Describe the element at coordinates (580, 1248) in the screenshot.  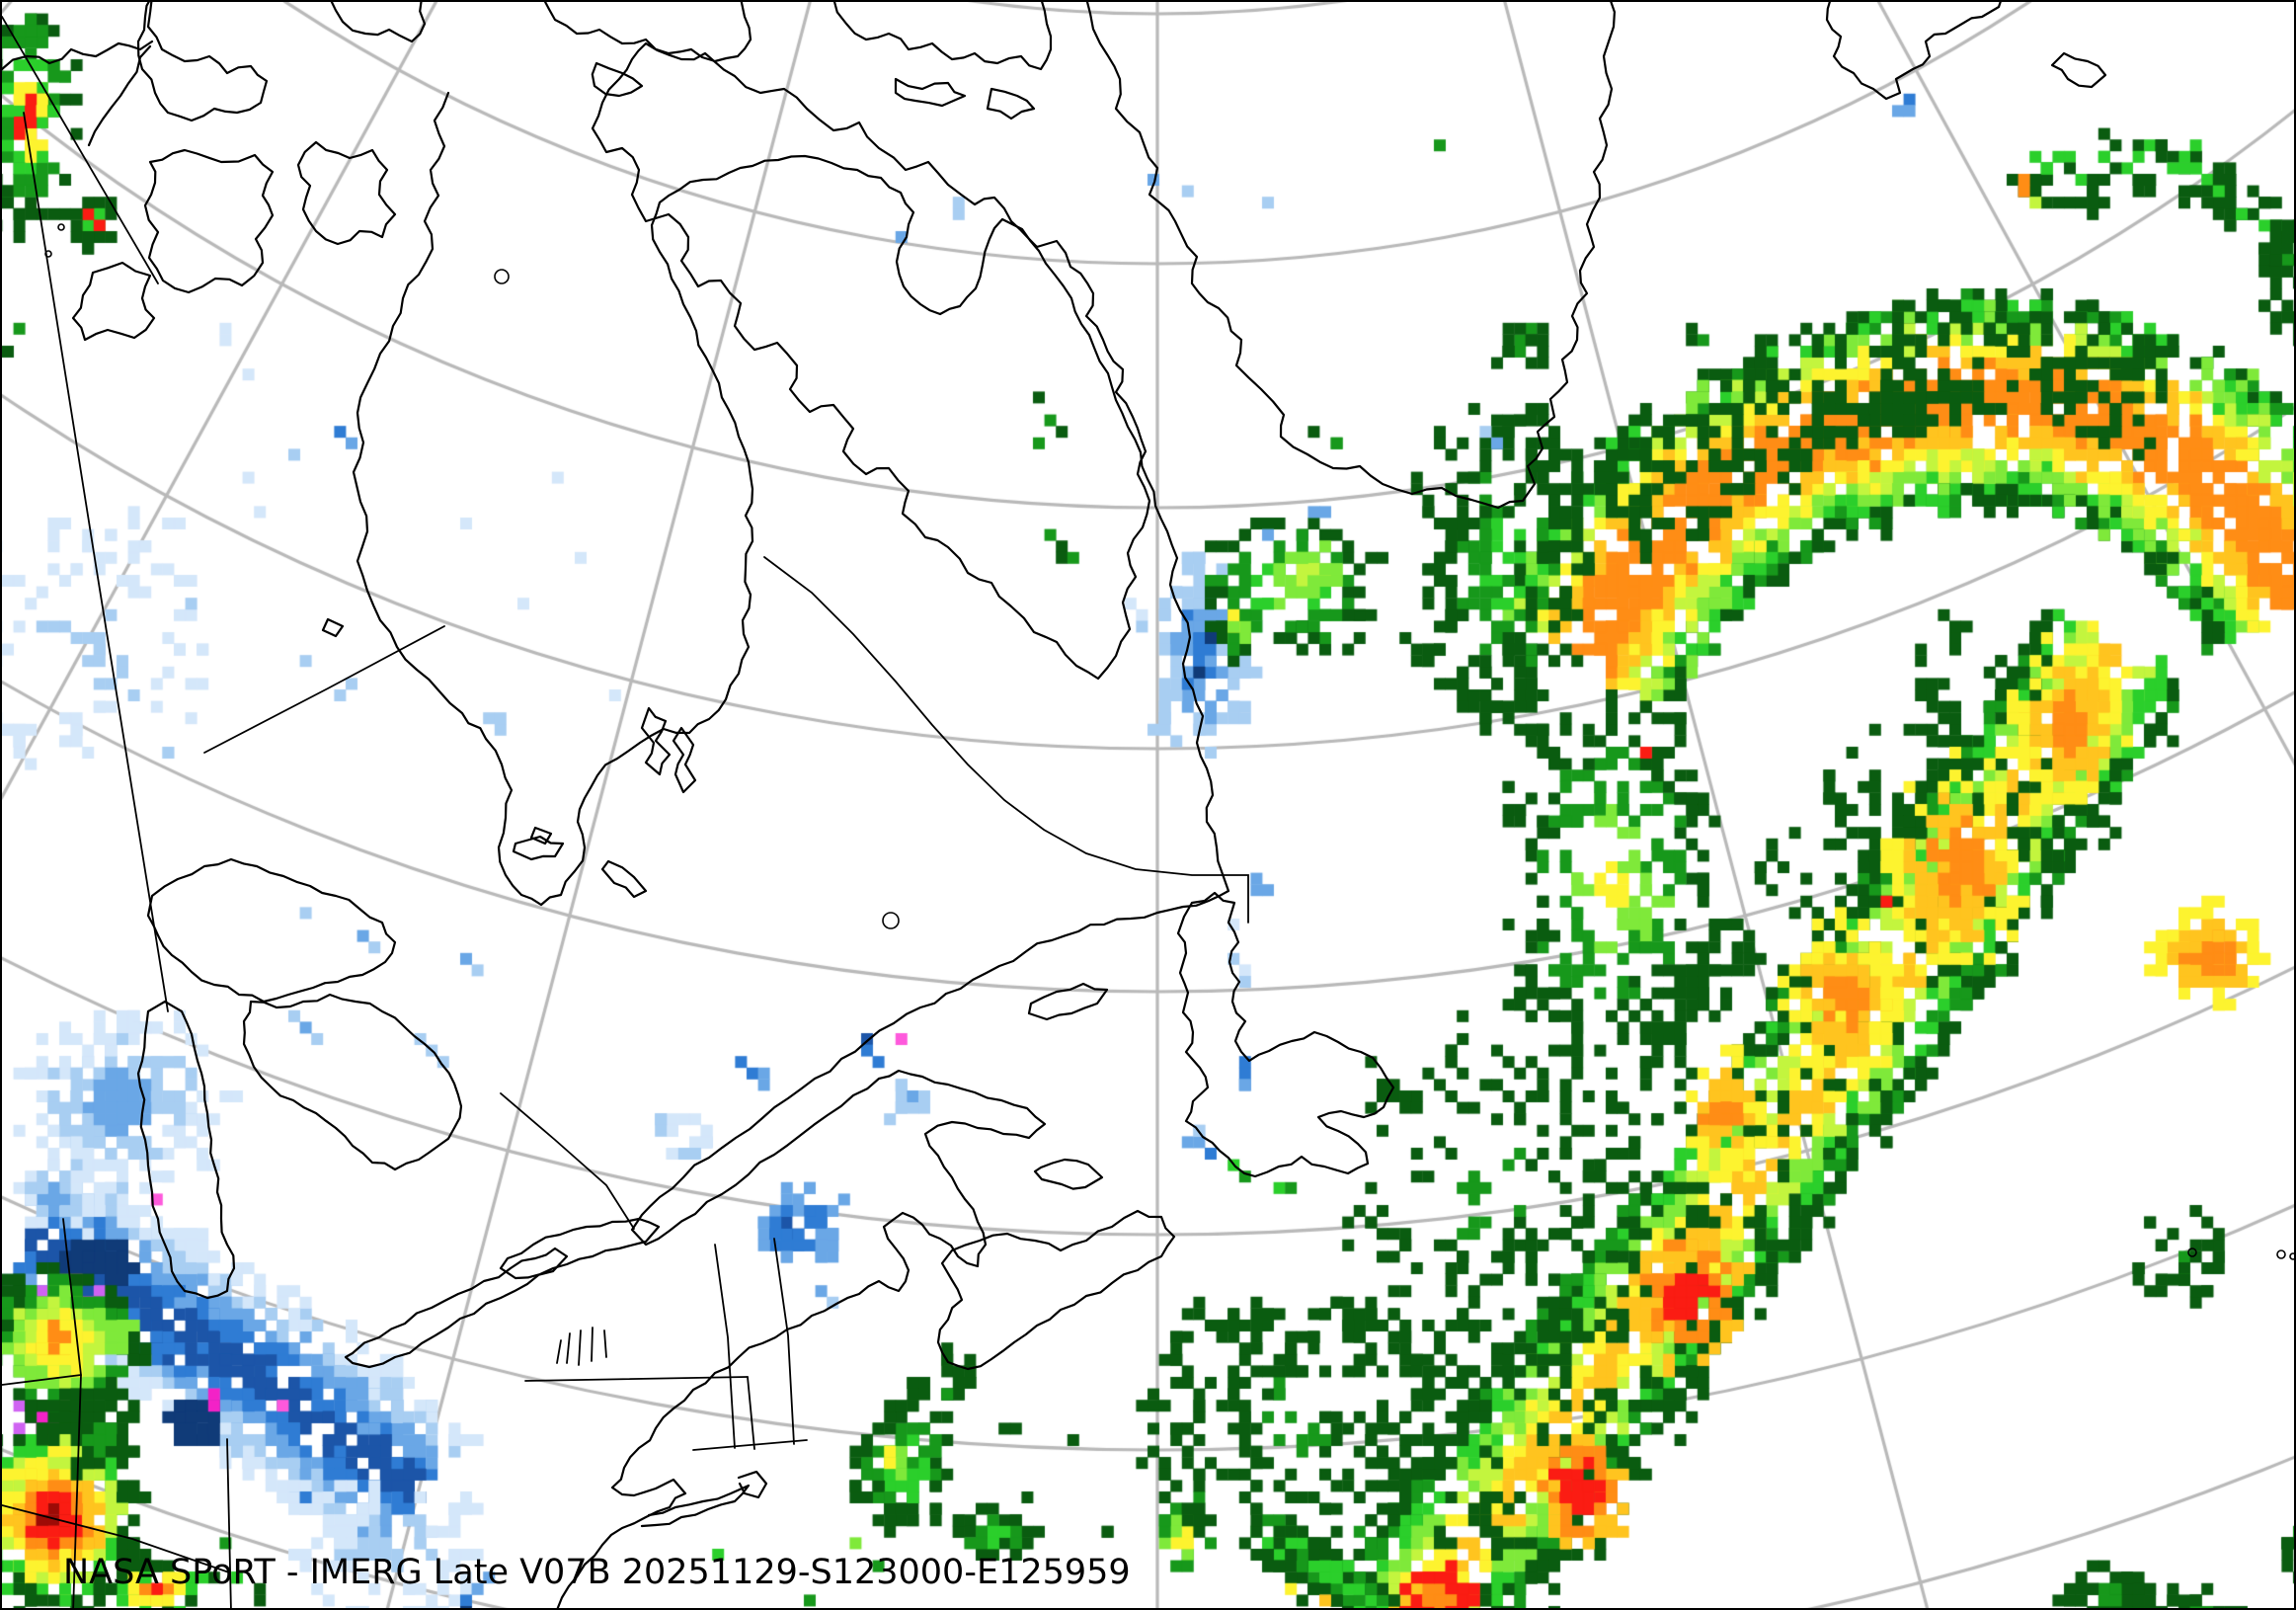
I see `coast-lake-ontario` at that location.